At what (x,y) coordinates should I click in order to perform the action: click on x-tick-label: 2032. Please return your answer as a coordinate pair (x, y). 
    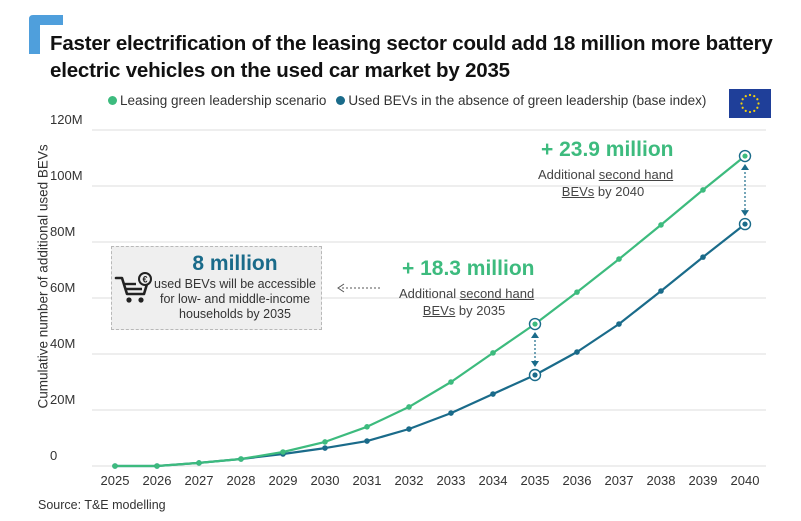
    Looking at the image, I should click on (409, 480).